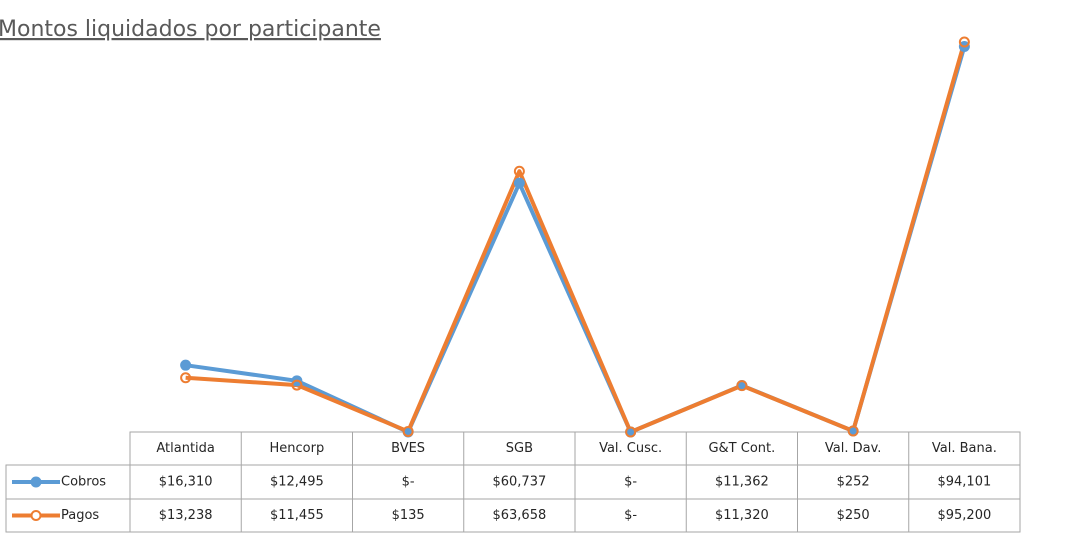  Describe the element at coordinates (408, 515) in the screenshot. I see `data-label: $135` at that location.